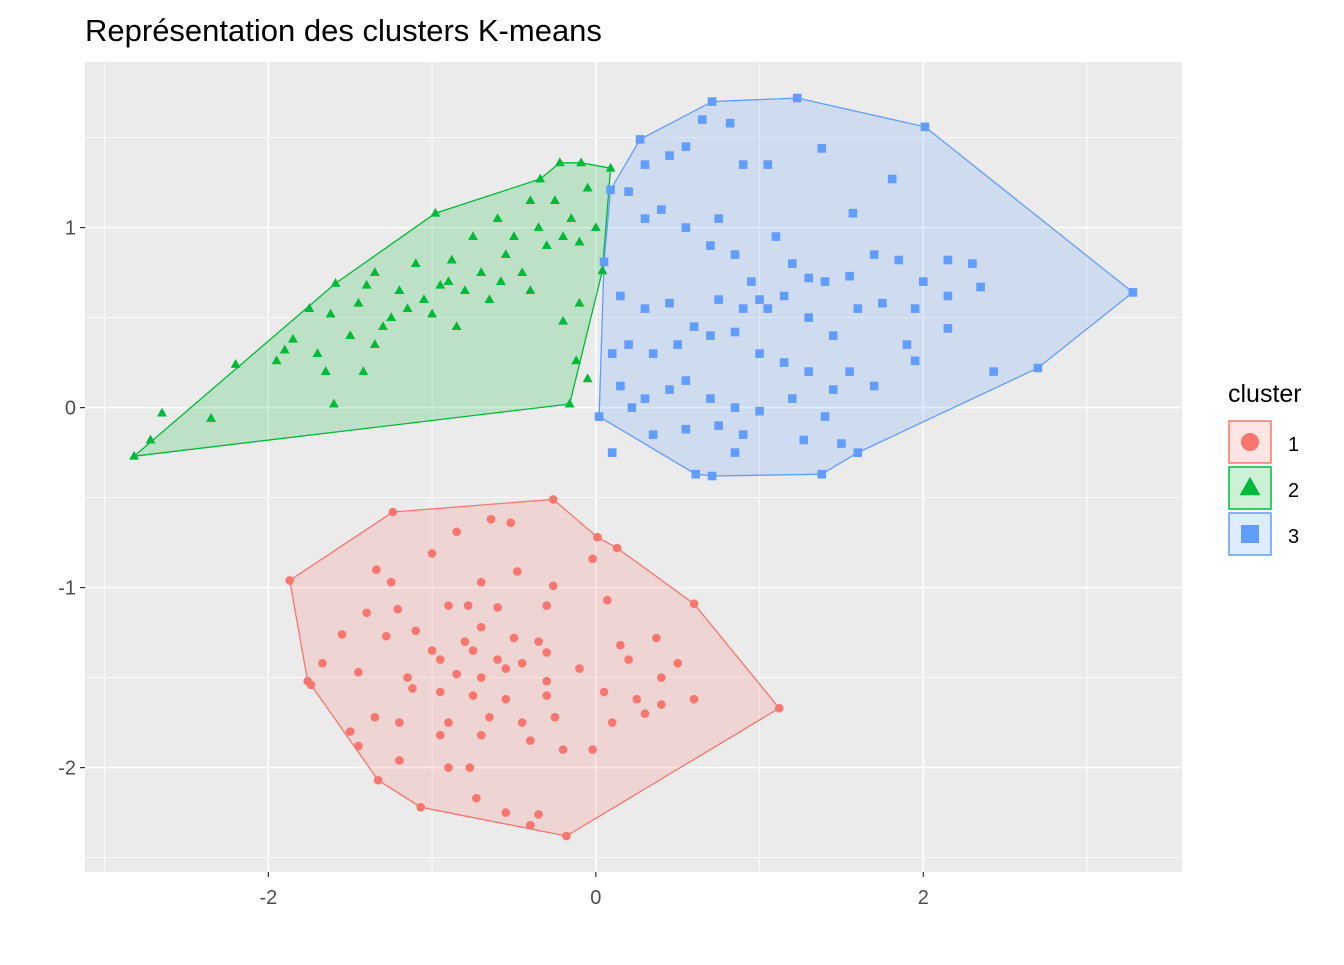  Describe the element at coordinates (1293, 445) in the screenshot. I see `legend-label-1: 1` at that location.